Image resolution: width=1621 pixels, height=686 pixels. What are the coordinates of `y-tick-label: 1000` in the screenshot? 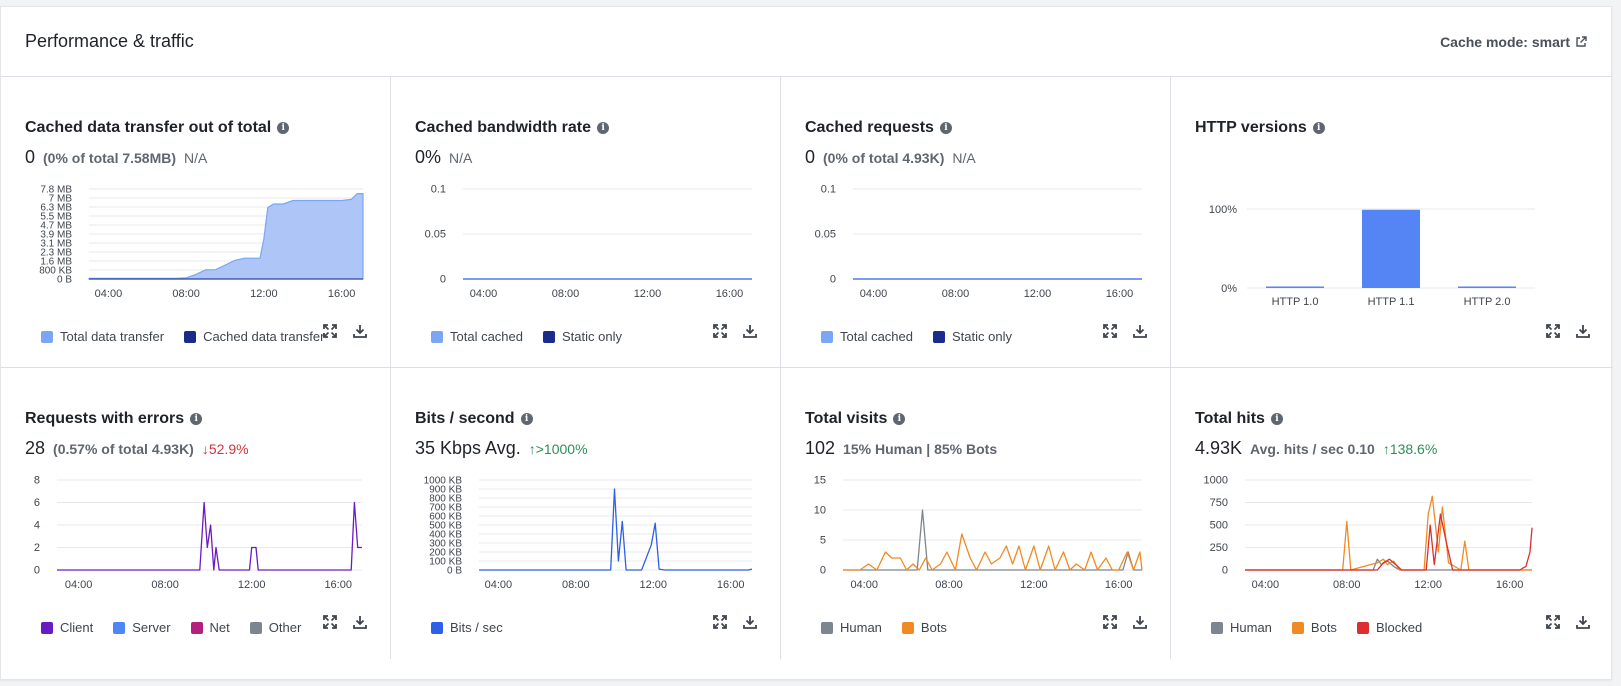 It's located at (1216, 481).